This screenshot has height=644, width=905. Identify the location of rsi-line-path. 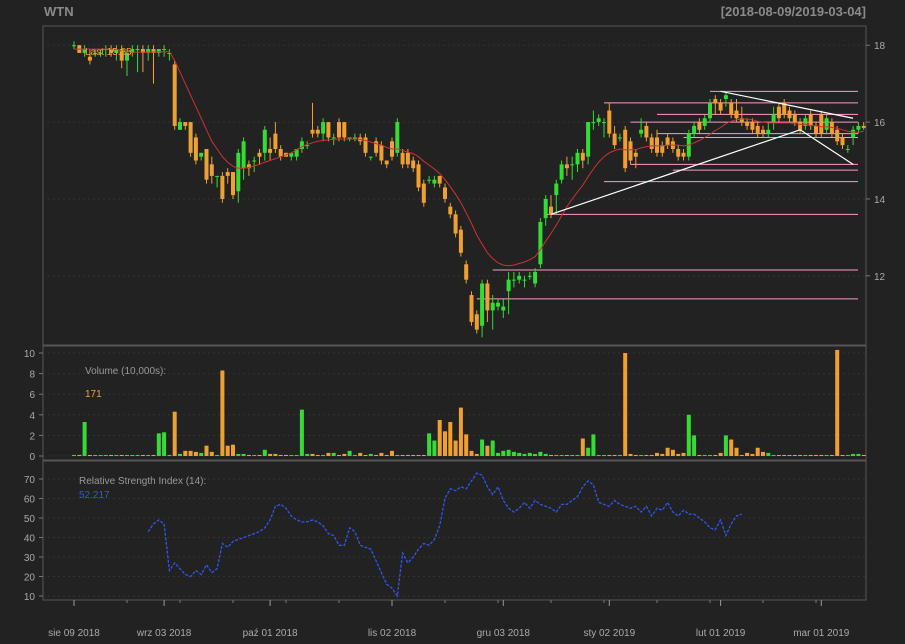
(445, 535).